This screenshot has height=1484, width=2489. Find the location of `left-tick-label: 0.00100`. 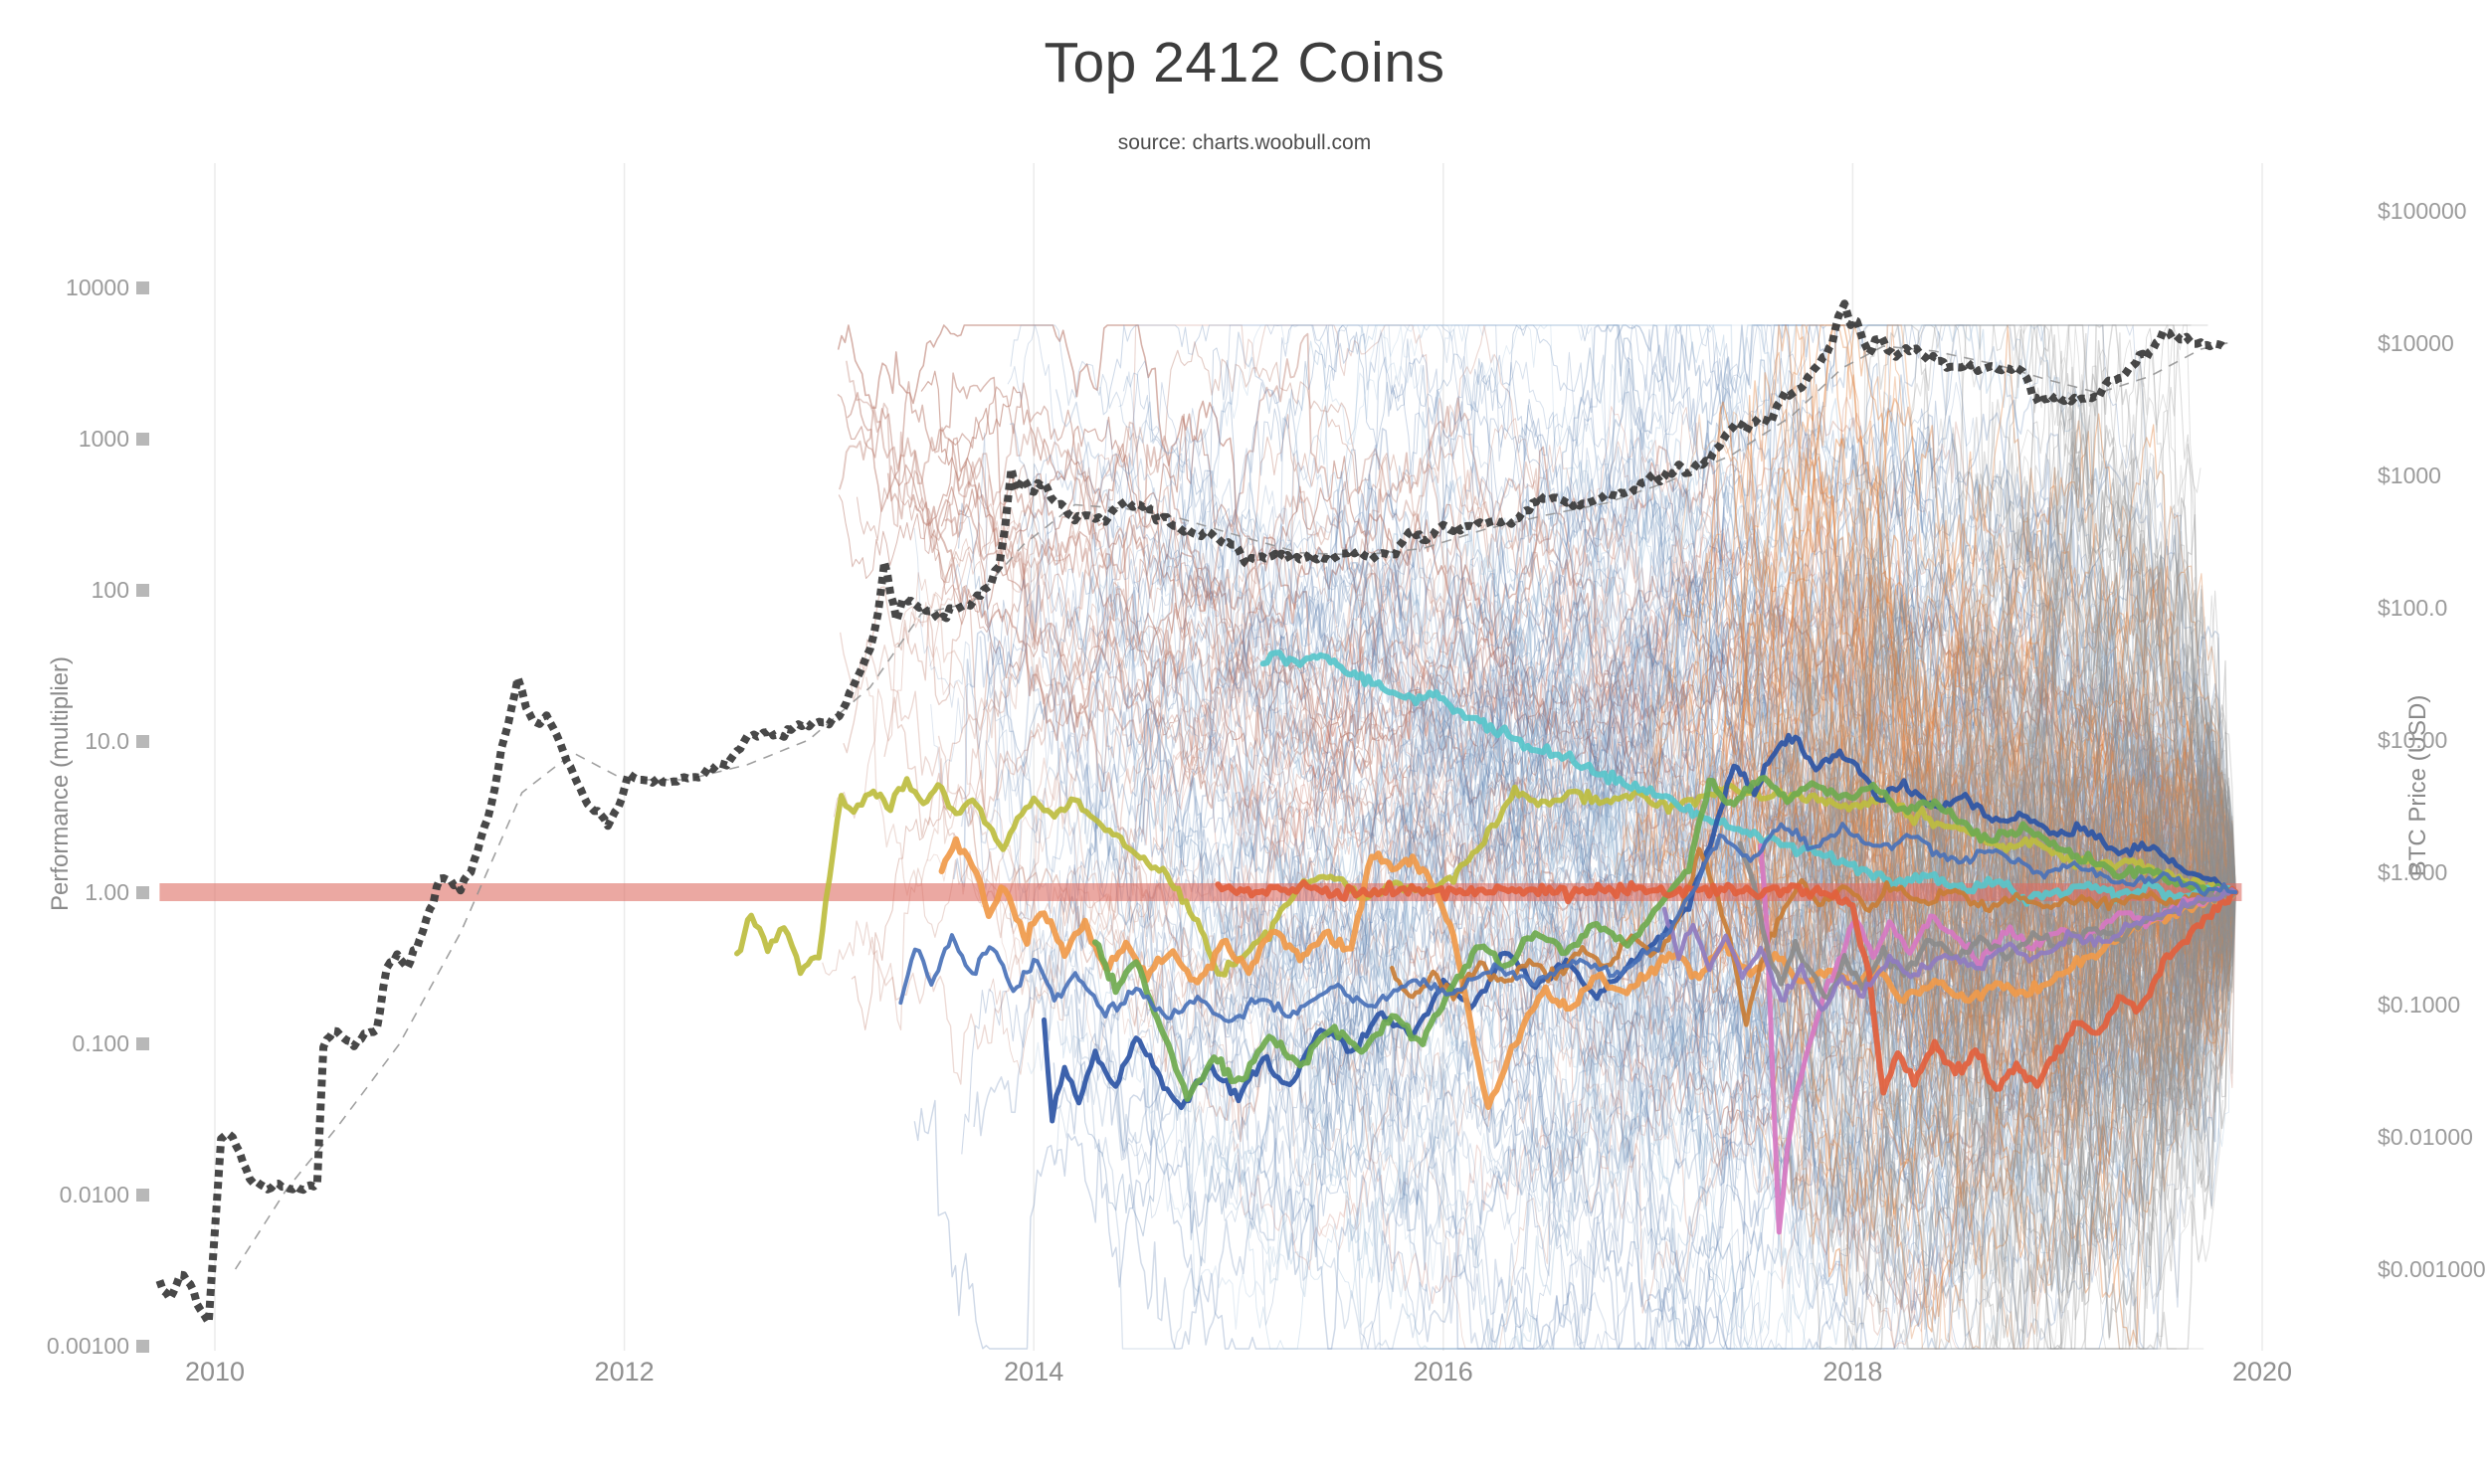

left-tick-label: 0.00100 is located at coordinates (88, 1346).